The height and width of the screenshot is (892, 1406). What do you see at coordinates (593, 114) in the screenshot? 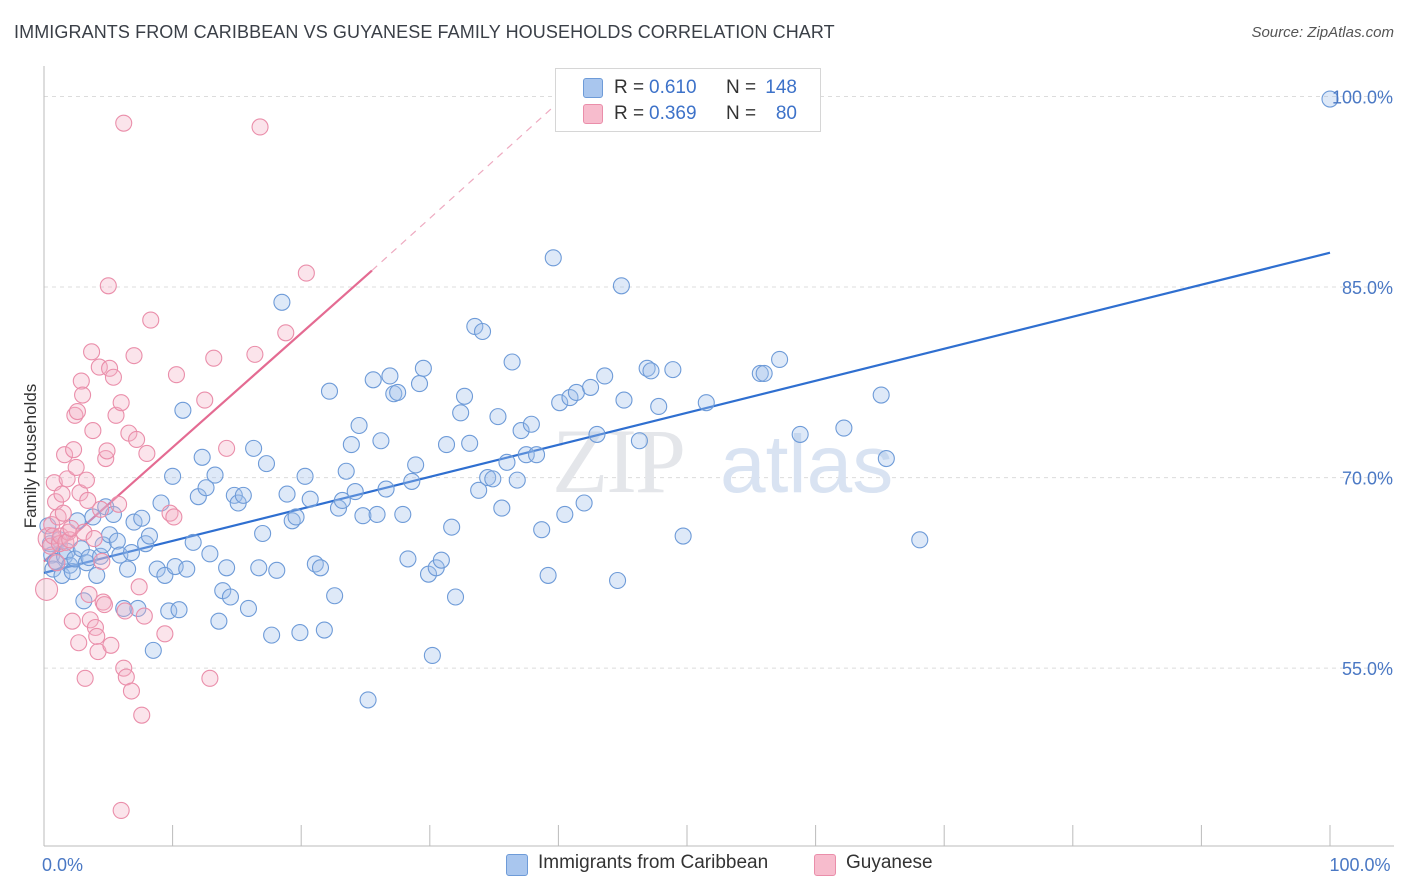
I see `legend-swatch-guyanese` at bounding box center [593, 114].